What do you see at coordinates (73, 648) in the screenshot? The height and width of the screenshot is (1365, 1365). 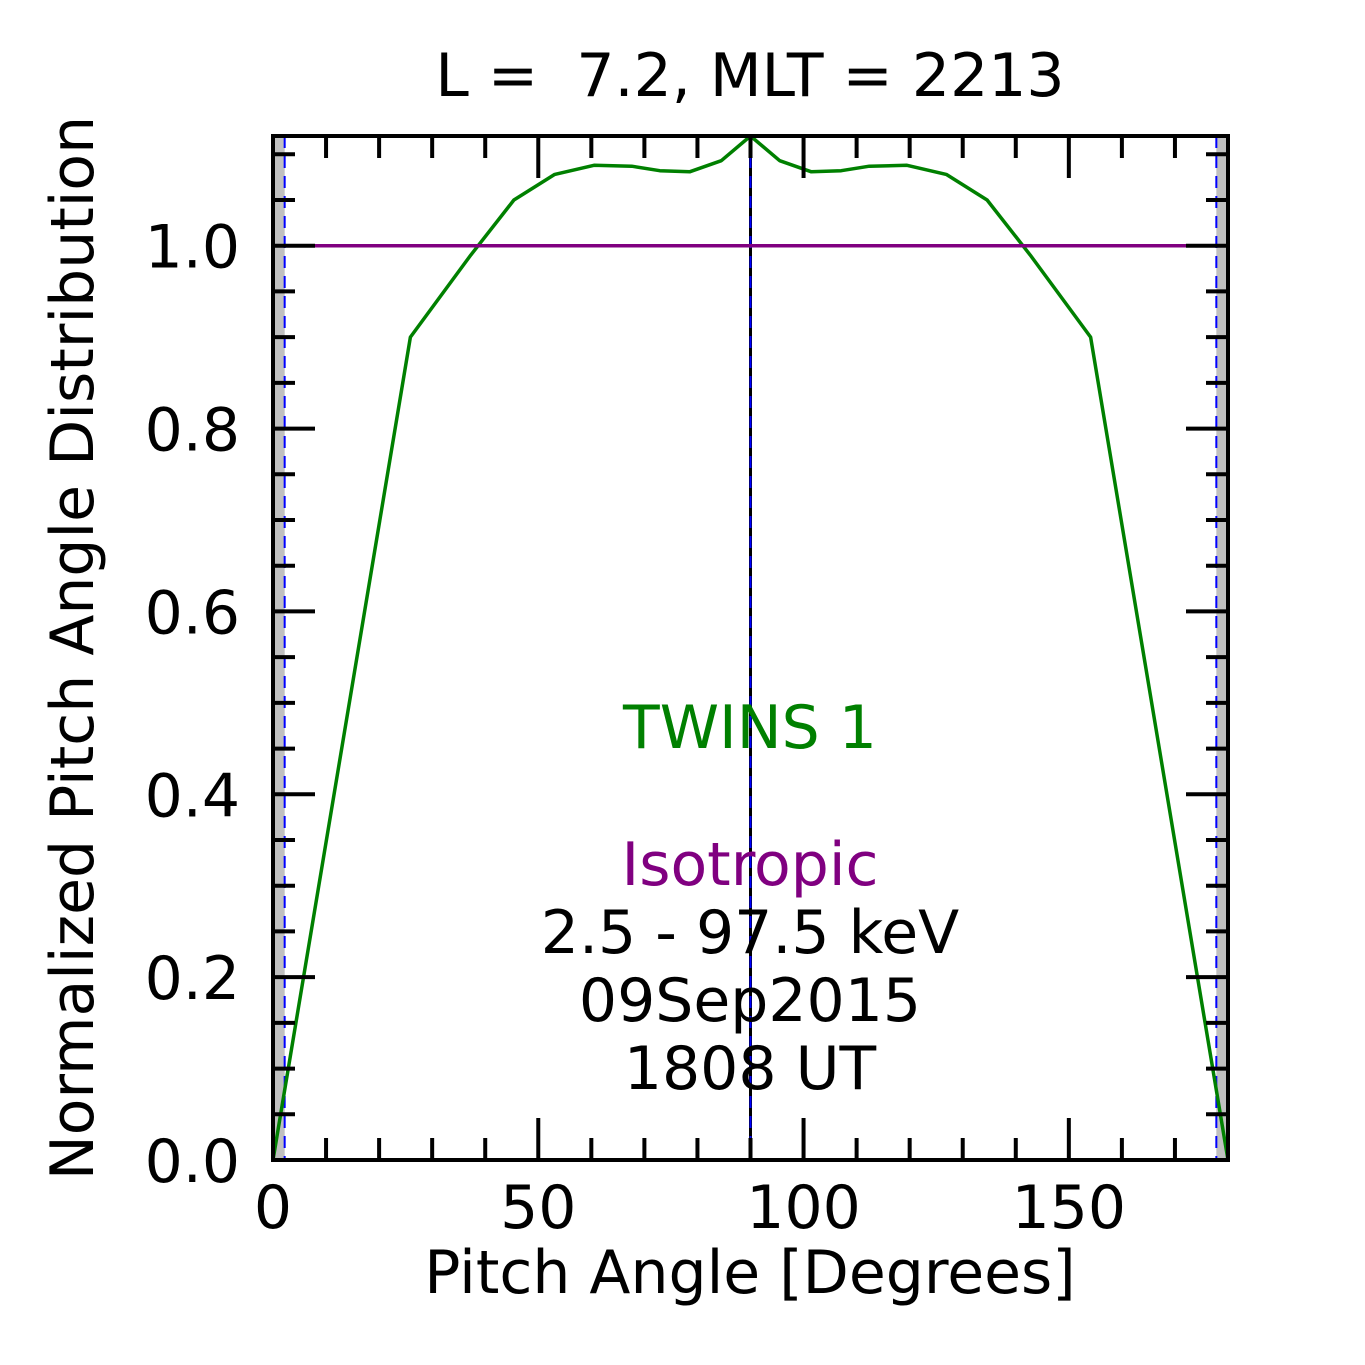 I see `y-axis-label: Normalized Pitch Angle Distribution` at bounding box center [73, 648].